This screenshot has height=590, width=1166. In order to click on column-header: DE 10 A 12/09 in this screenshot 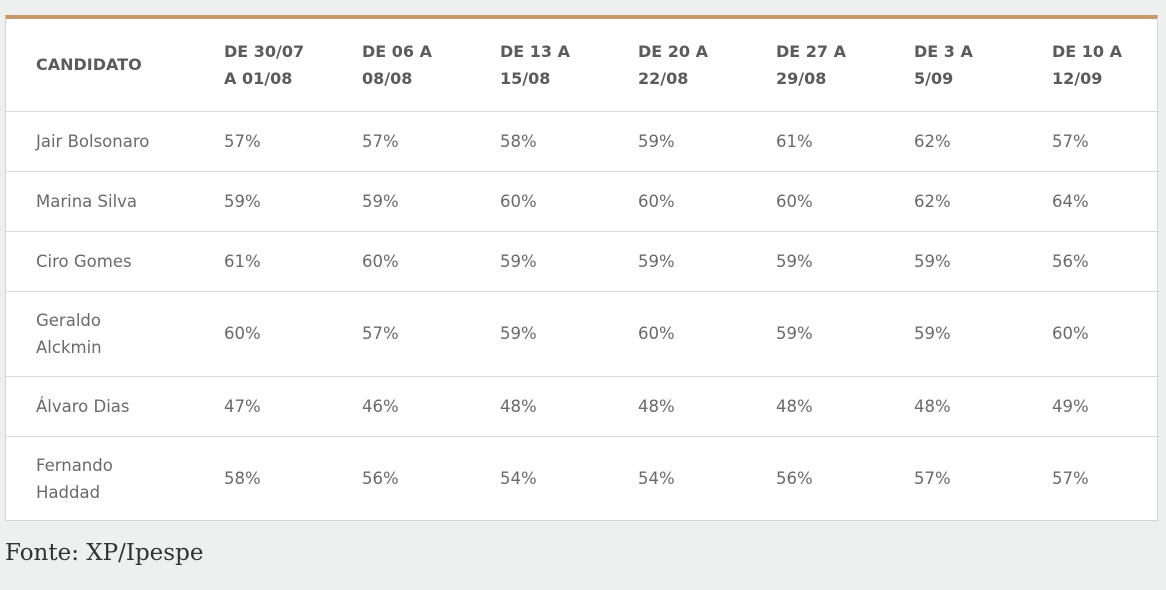, I will do `click(1090, 65)`.